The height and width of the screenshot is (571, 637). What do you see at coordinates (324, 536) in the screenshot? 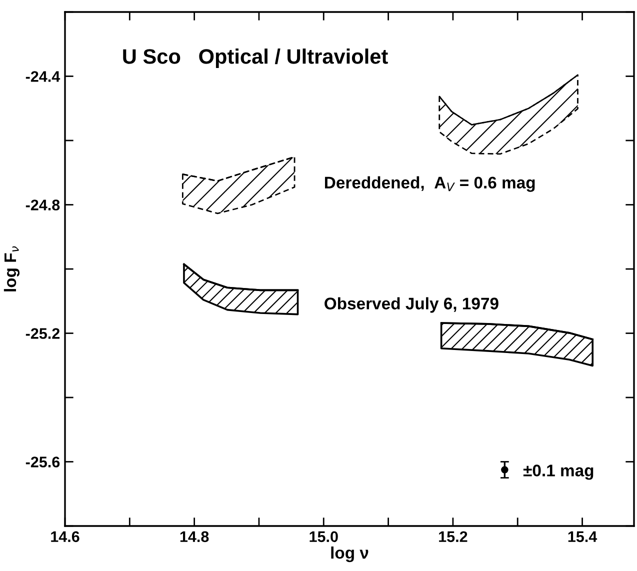
I see `x-tick-label: 15.0` at bounding box center [324, 536].